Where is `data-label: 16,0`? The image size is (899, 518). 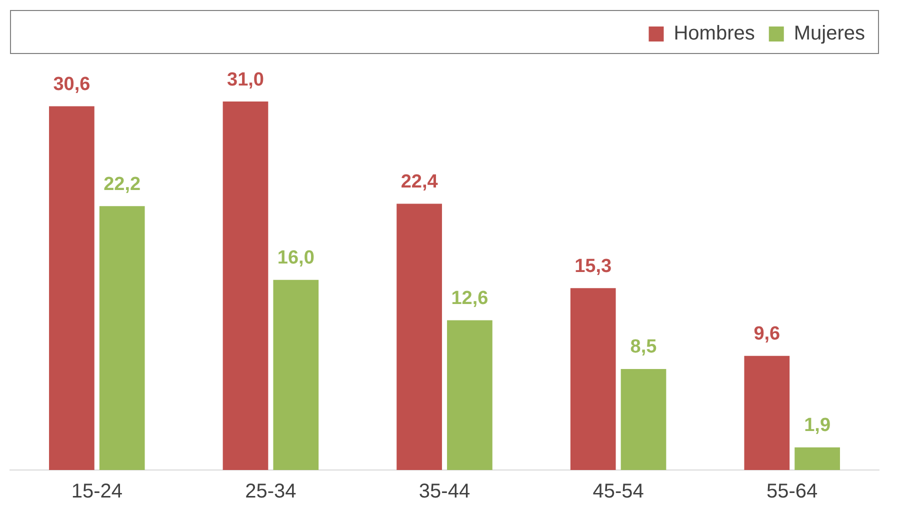
data-label: 16,0 is located at coordinates (295, 258).